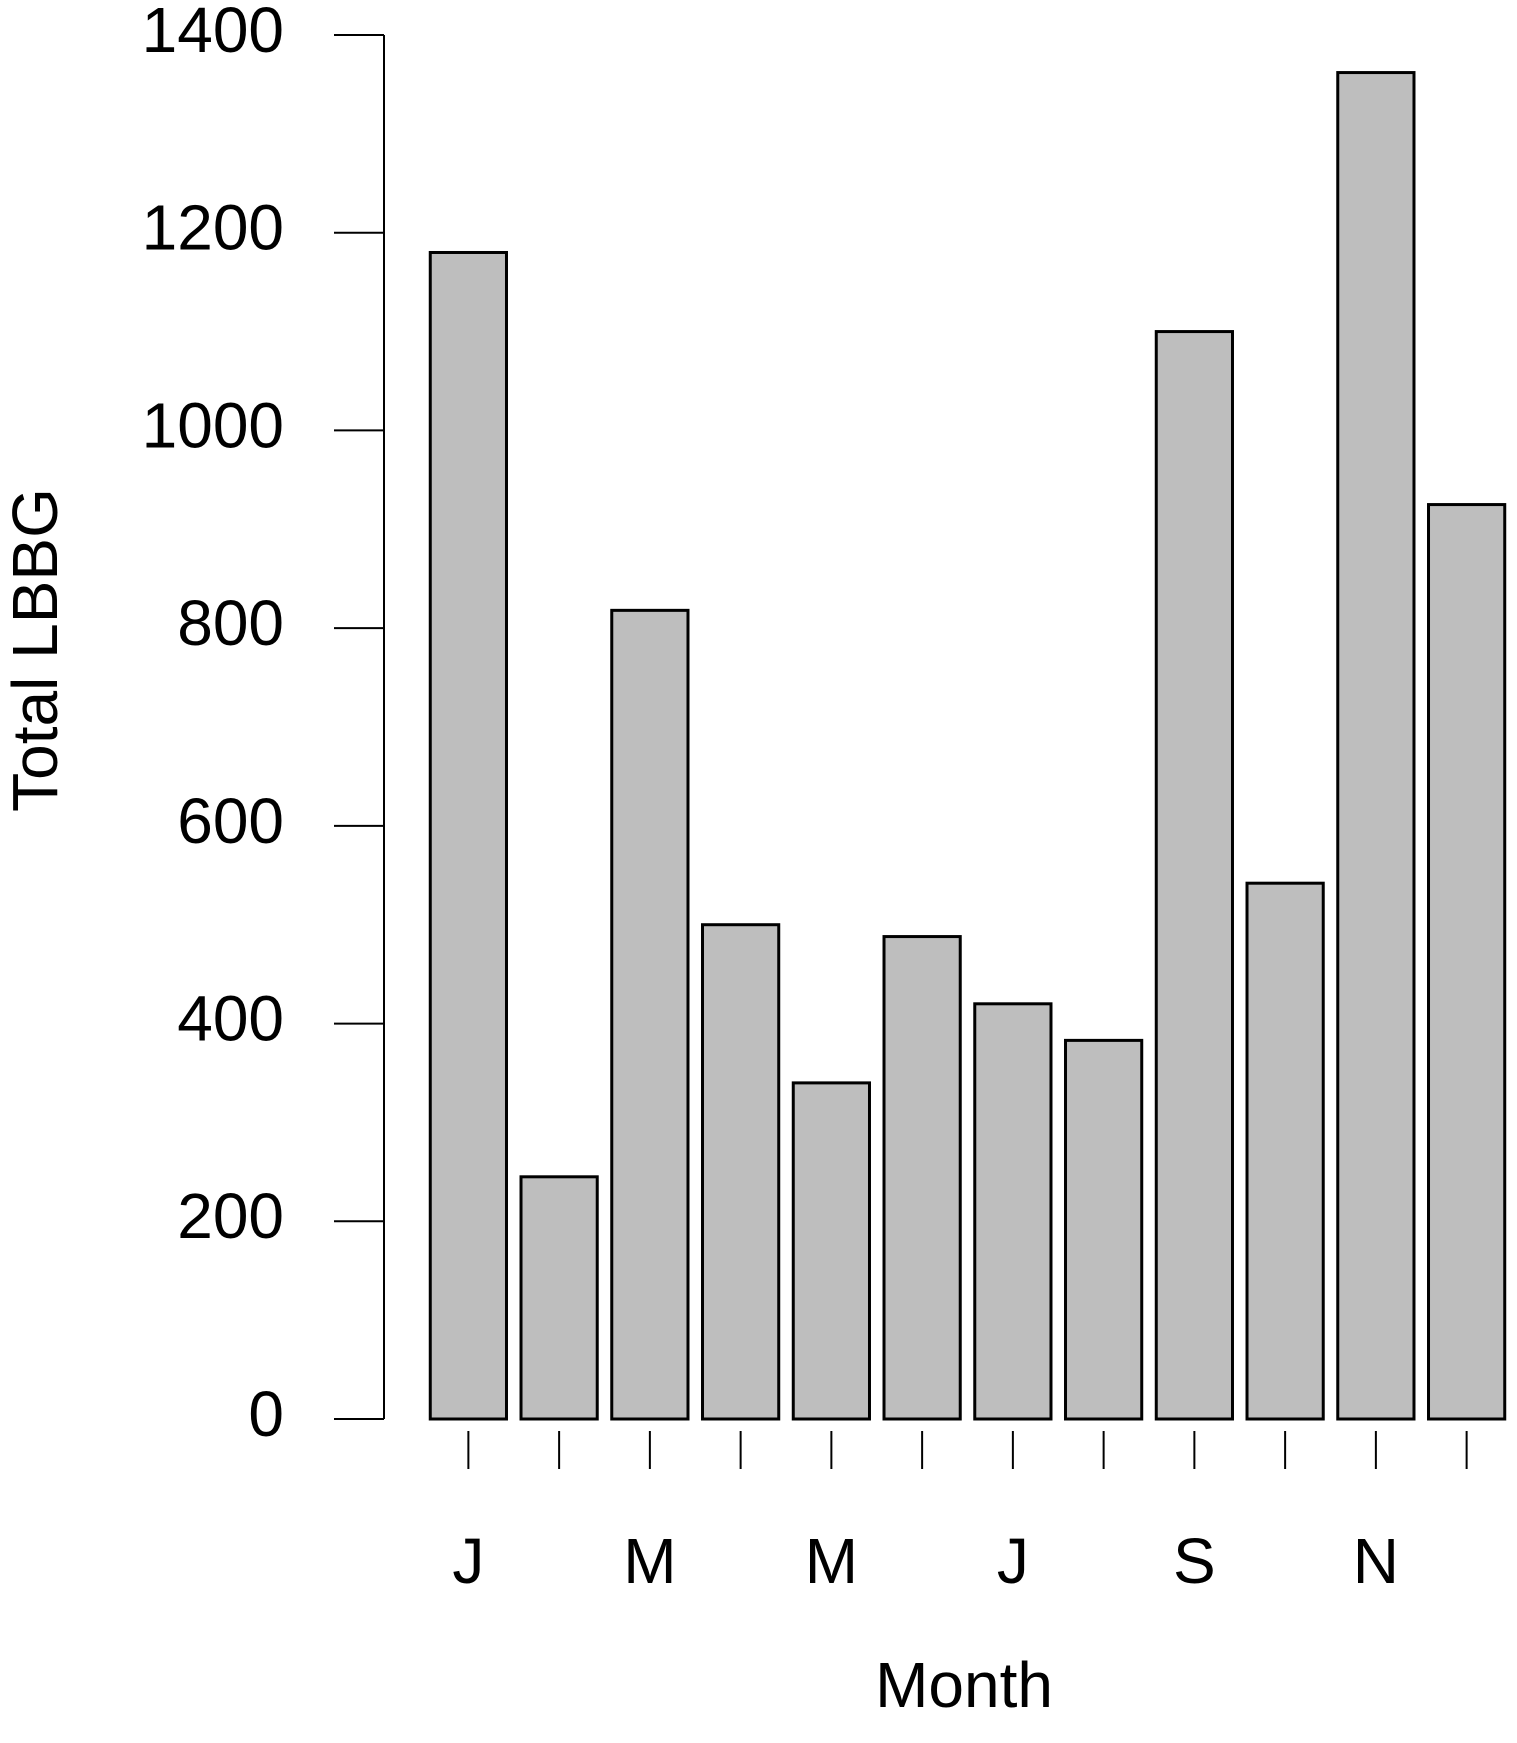 The width and height of the screenshot is (1517, 1743). Describe the element at coordinates (266, 1414) in the screenshot. I see `y-tick-label: 0` at that location.